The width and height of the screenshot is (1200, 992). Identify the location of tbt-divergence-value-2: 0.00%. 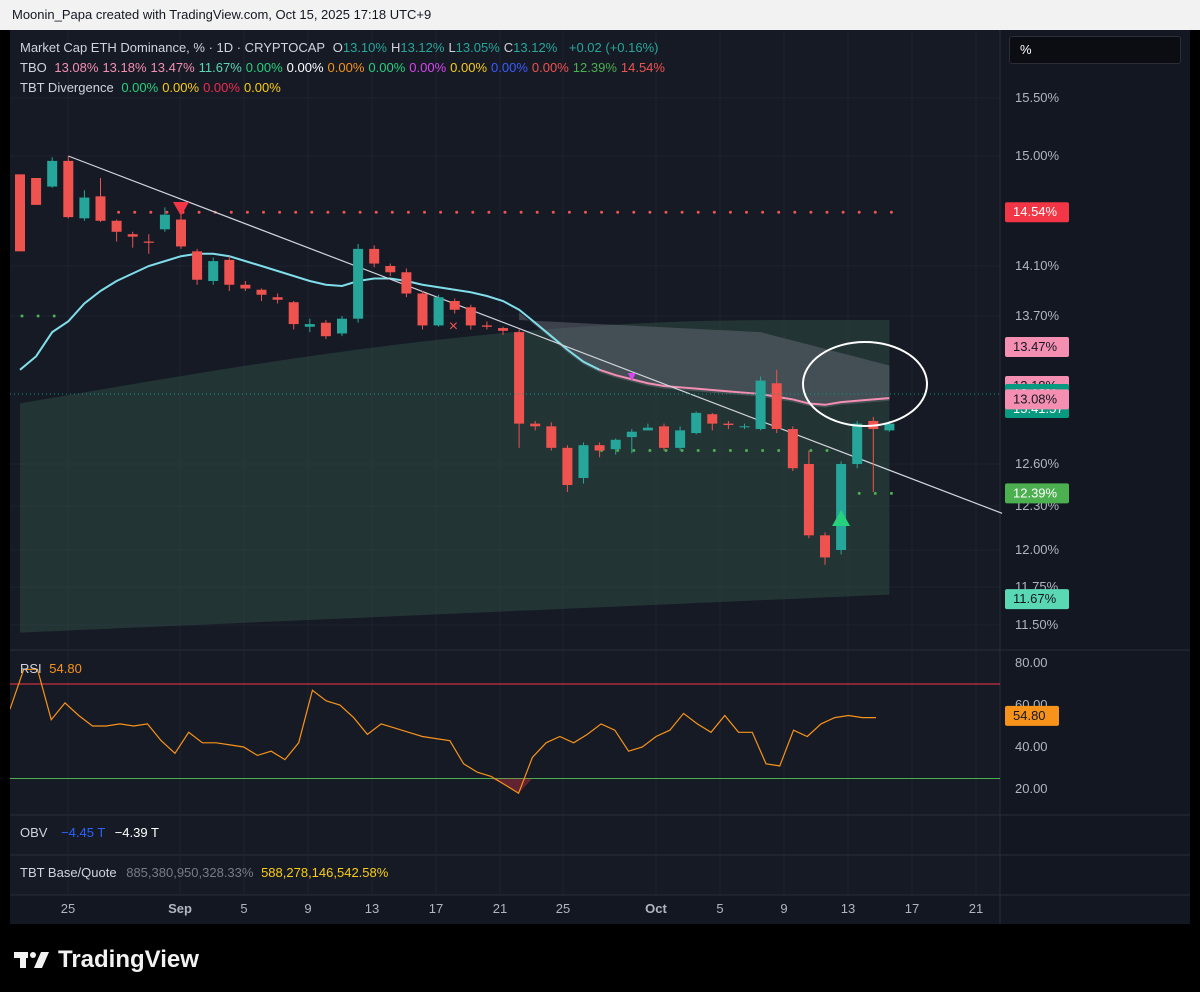
(221, 87).